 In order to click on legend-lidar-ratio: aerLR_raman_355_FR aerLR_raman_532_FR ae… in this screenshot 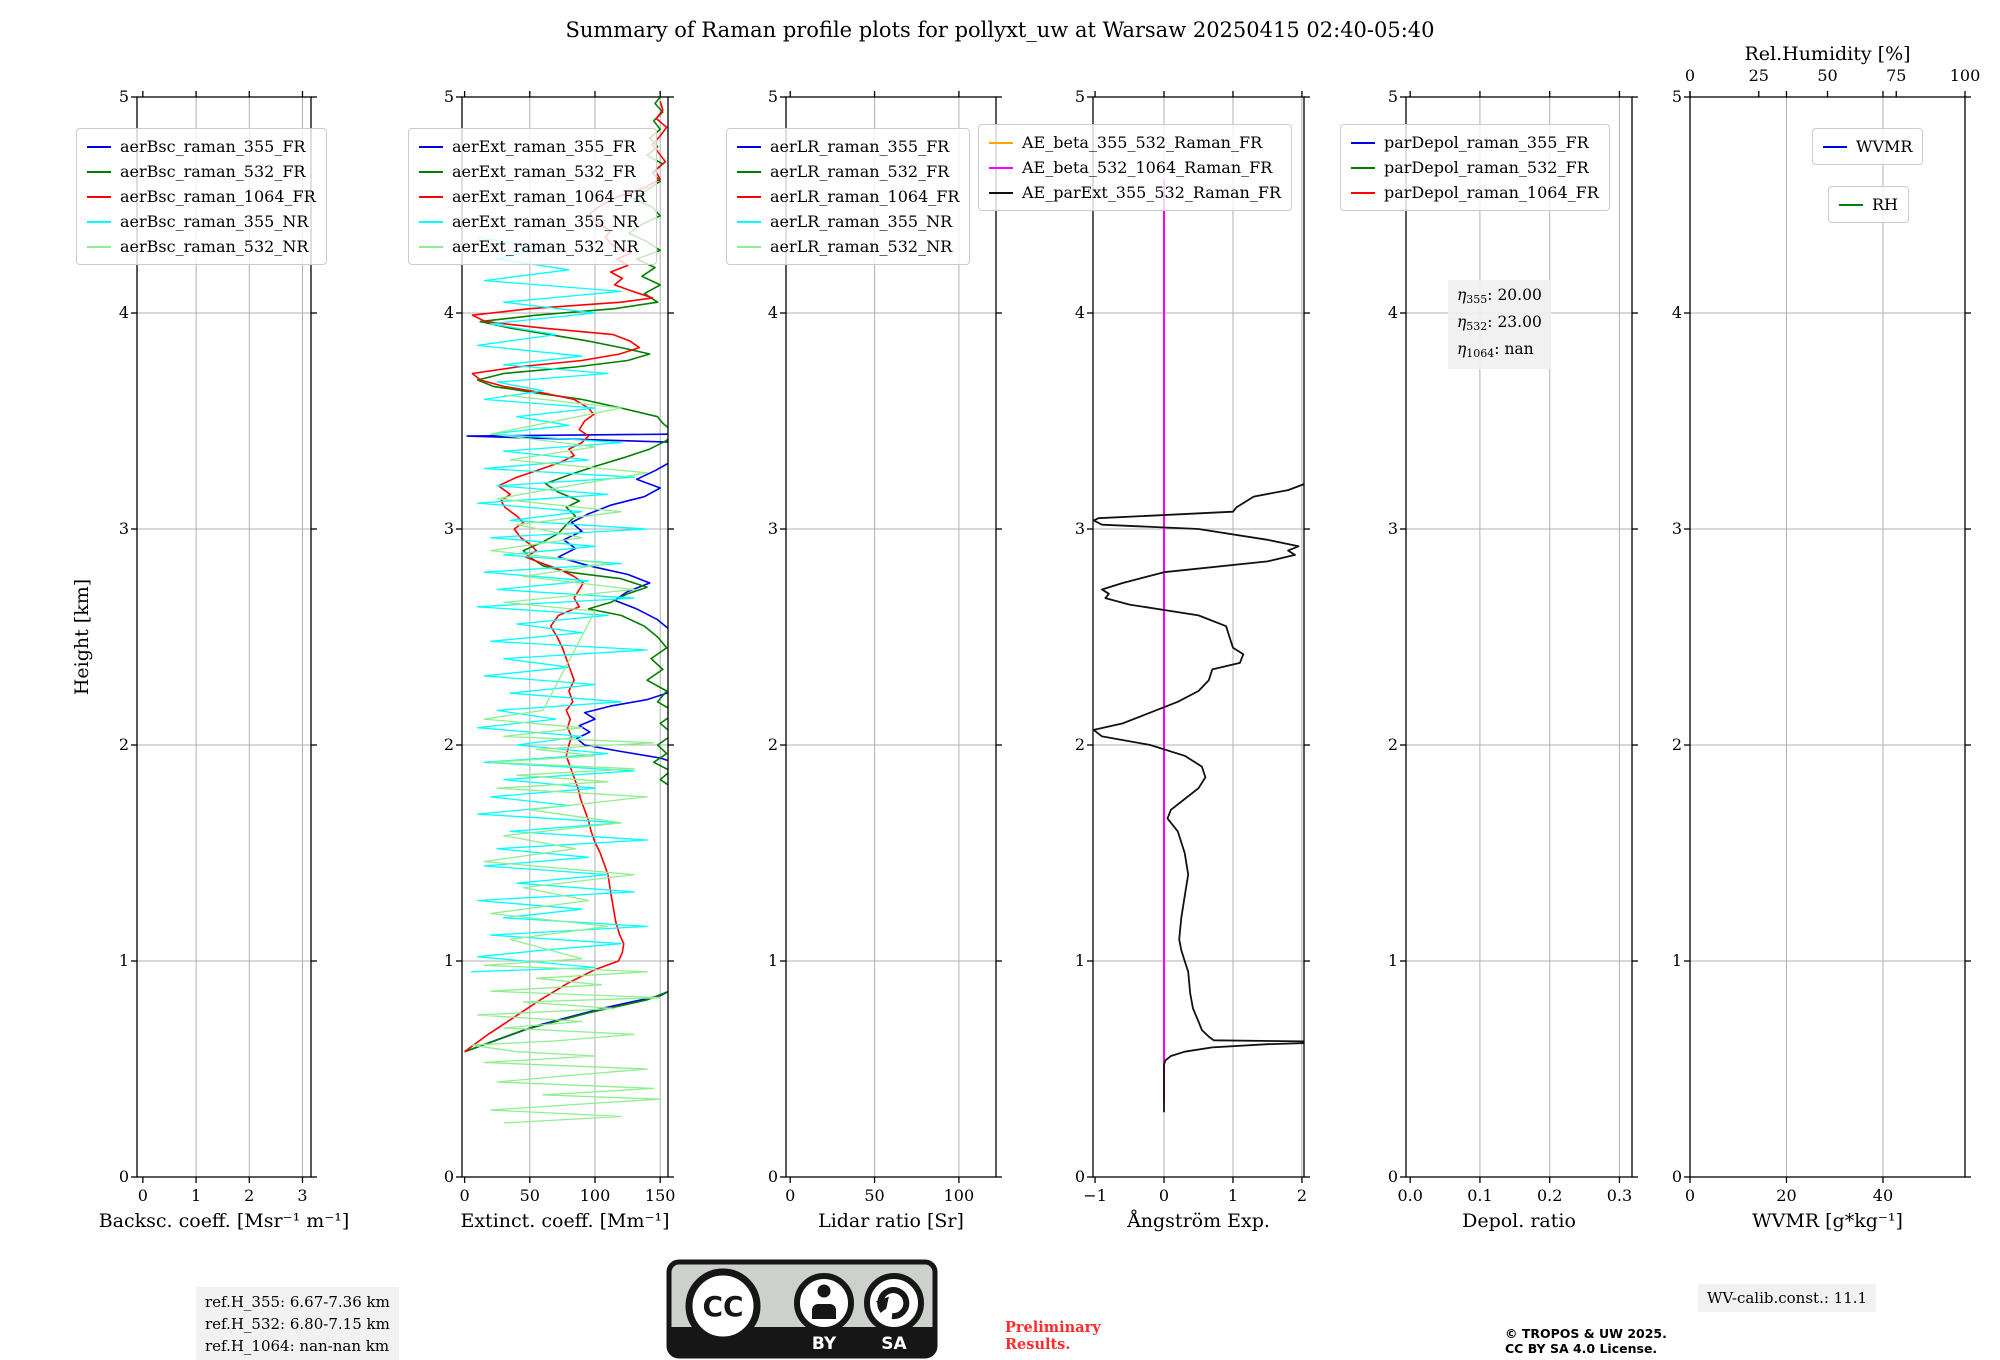, I will do `click(848, 196)`.